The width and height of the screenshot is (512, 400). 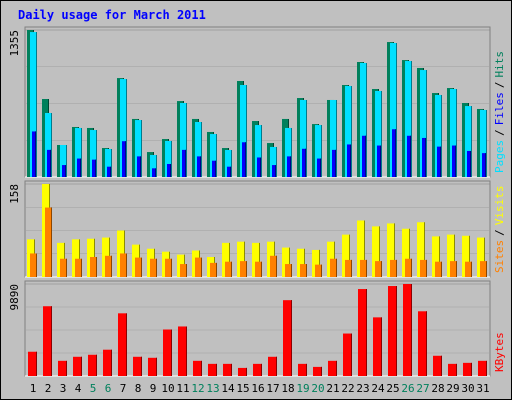 I want to click on x-tick-label: 25, so click(x=392, y=388).